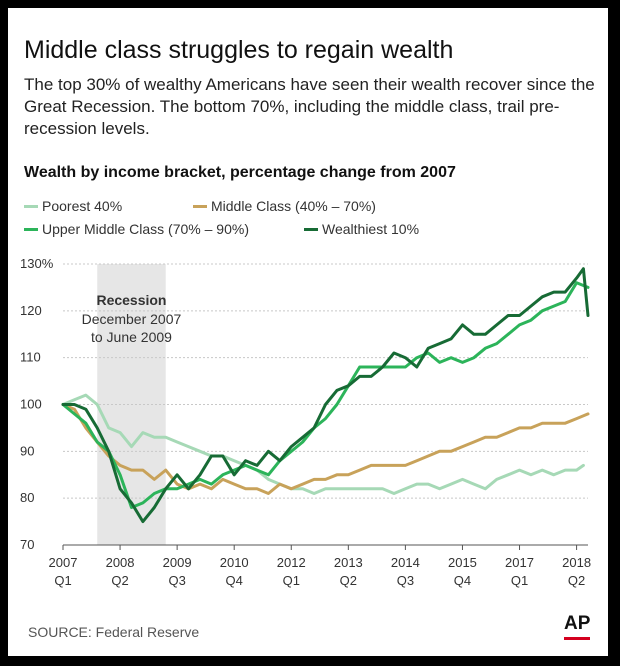 The height and width of the screenshot is (666, 620). What do you see at coordinates (132, 319) in the screenshot?
I see `recession-label-line: December 2007` at bounding box center [132, 319].